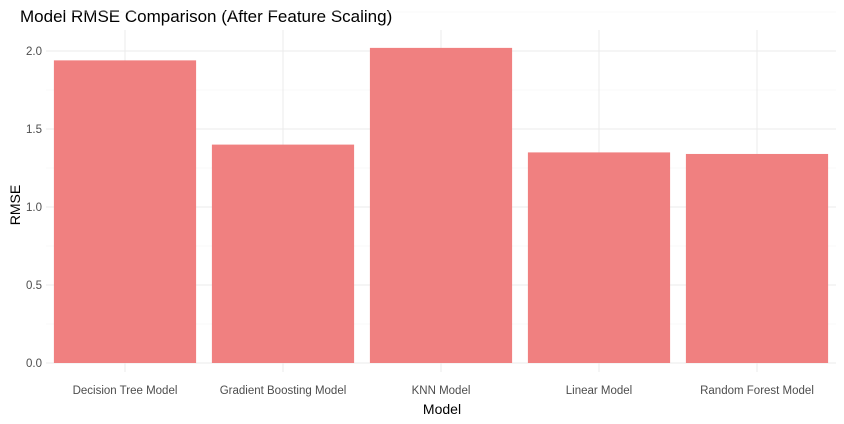  I want to click on x-axis-title: Model, so click(442, 409).